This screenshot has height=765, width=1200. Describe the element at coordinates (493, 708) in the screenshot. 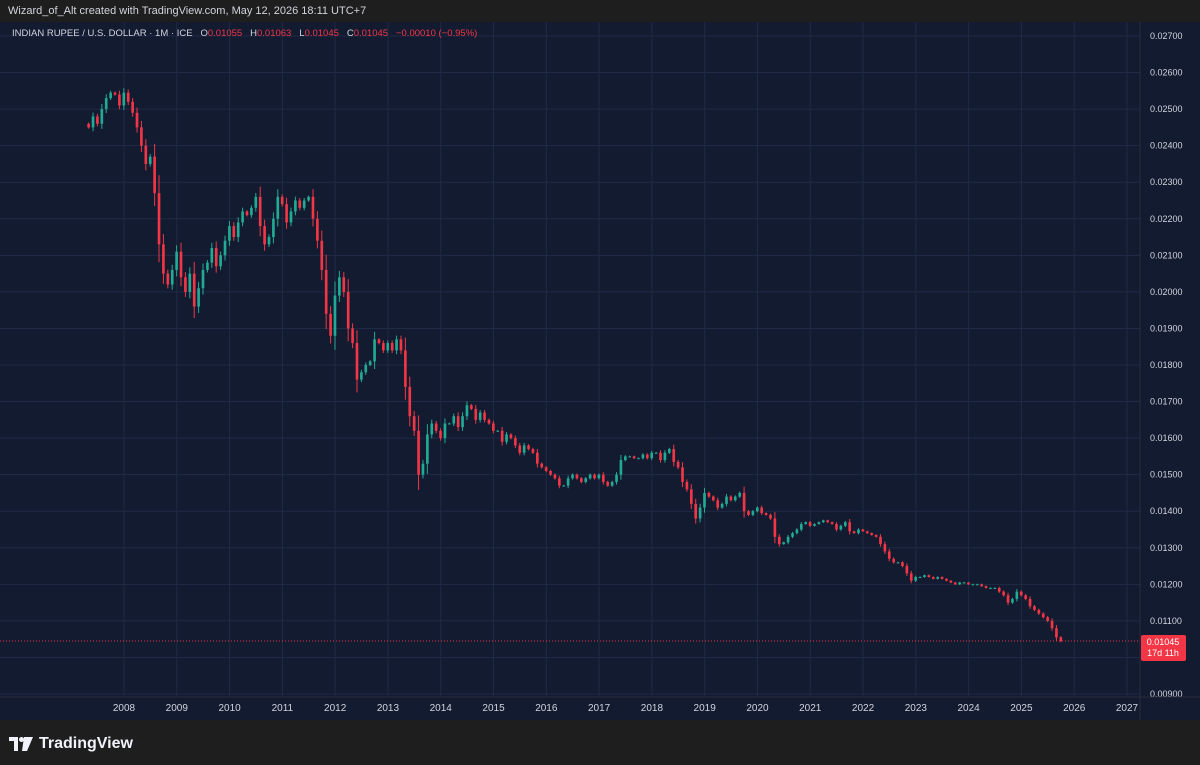

I see `x-tick-label: 2015` at that location.